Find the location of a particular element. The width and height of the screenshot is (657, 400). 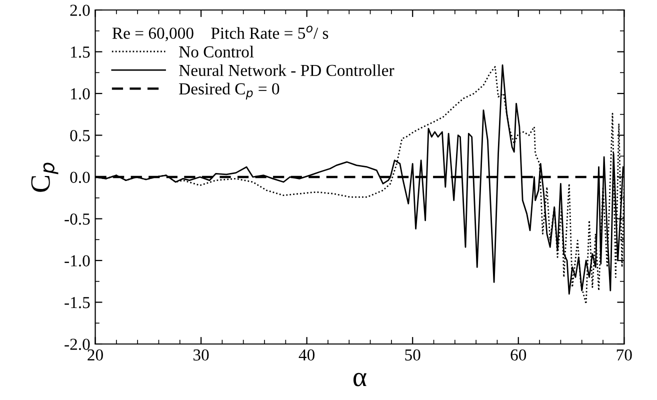

y-tick-label: 2.0 is located at coordinates (80, 10).